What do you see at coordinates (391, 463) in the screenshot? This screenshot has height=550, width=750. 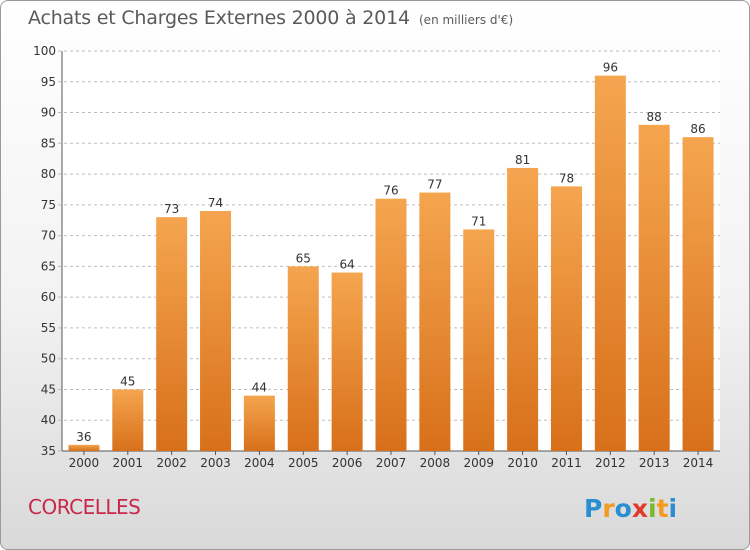 I see `x-tick-label-2007: 2007` at bounding box center [391, 463].